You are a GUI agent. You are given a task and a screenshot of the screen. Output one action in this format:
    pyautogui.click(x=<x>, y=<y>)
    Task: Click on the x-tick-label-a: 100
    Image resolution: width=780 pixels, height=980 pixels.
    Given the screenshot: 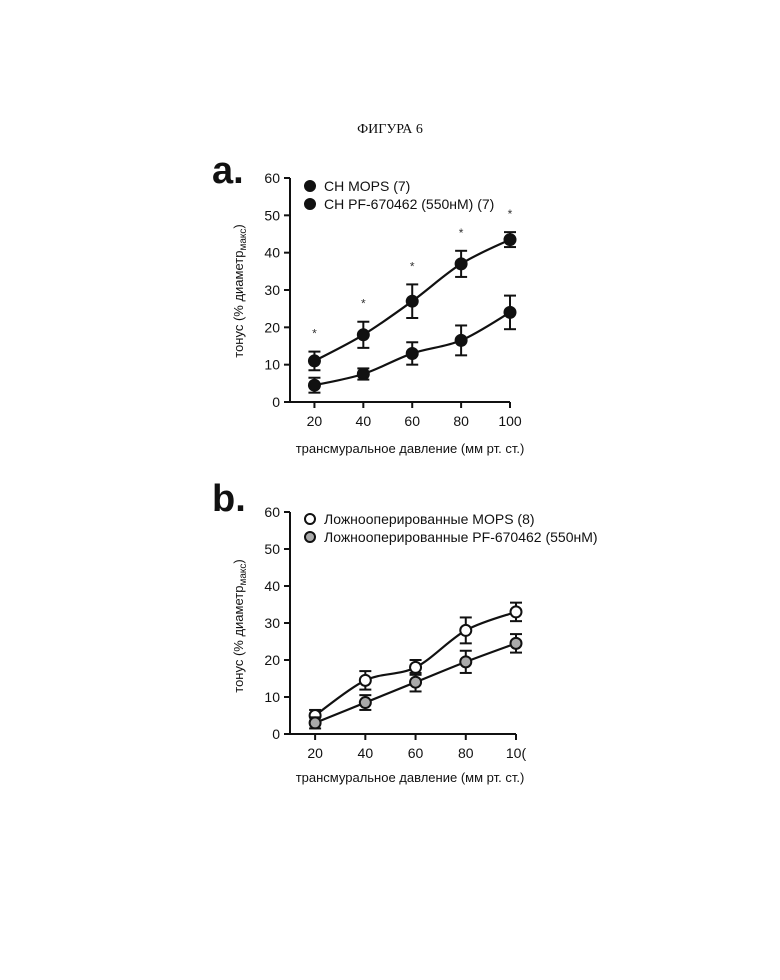 What is the action you would take?
    pyautogui.click(x=510, y=421)
    